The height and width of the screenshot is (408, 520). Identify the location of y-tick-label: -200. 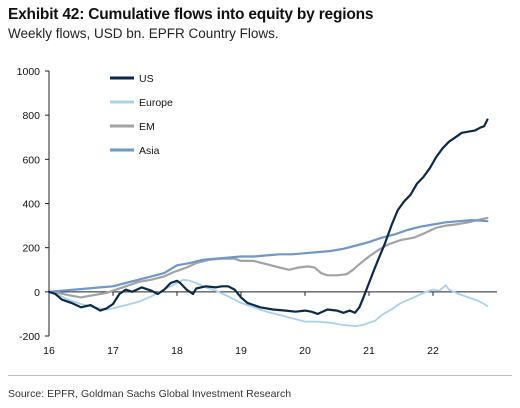
(29, 337).